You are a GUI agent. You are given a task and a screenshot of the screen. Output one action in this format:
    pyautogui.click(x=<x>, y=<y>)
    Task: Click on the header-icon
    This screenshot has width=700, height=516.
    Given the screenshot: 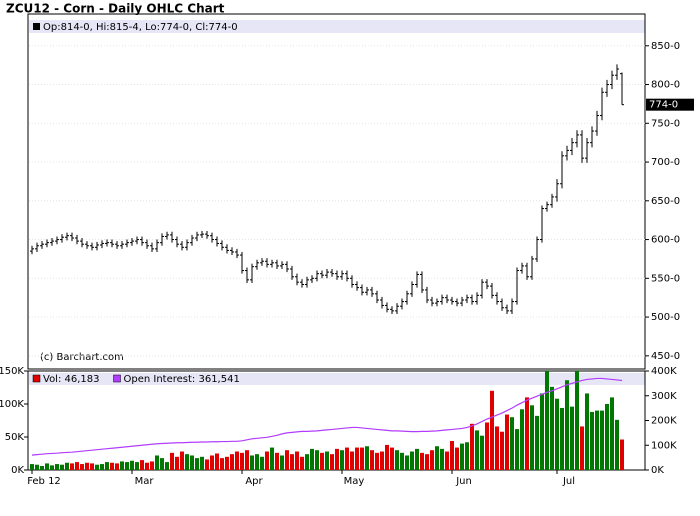 What is the action you would take?
    pyautogui.click(x=36, y=26)
    